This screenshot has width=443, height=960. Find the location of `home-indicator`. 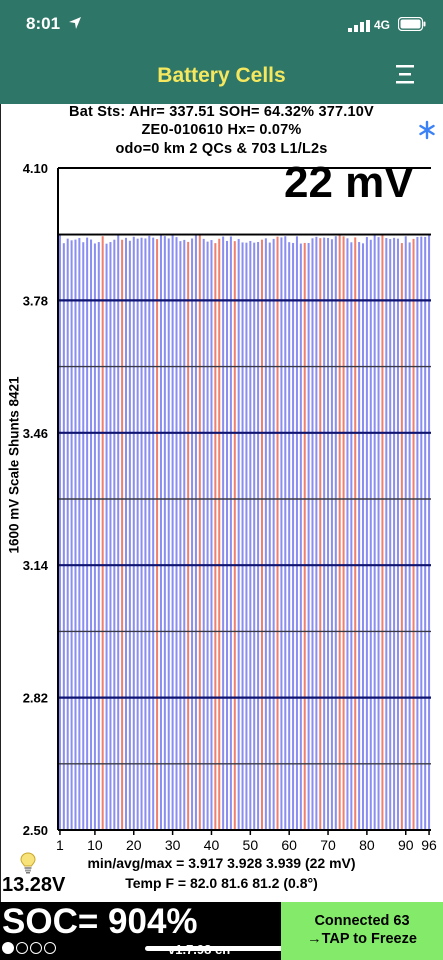

home-indicator is located at coordinates (215, 948).